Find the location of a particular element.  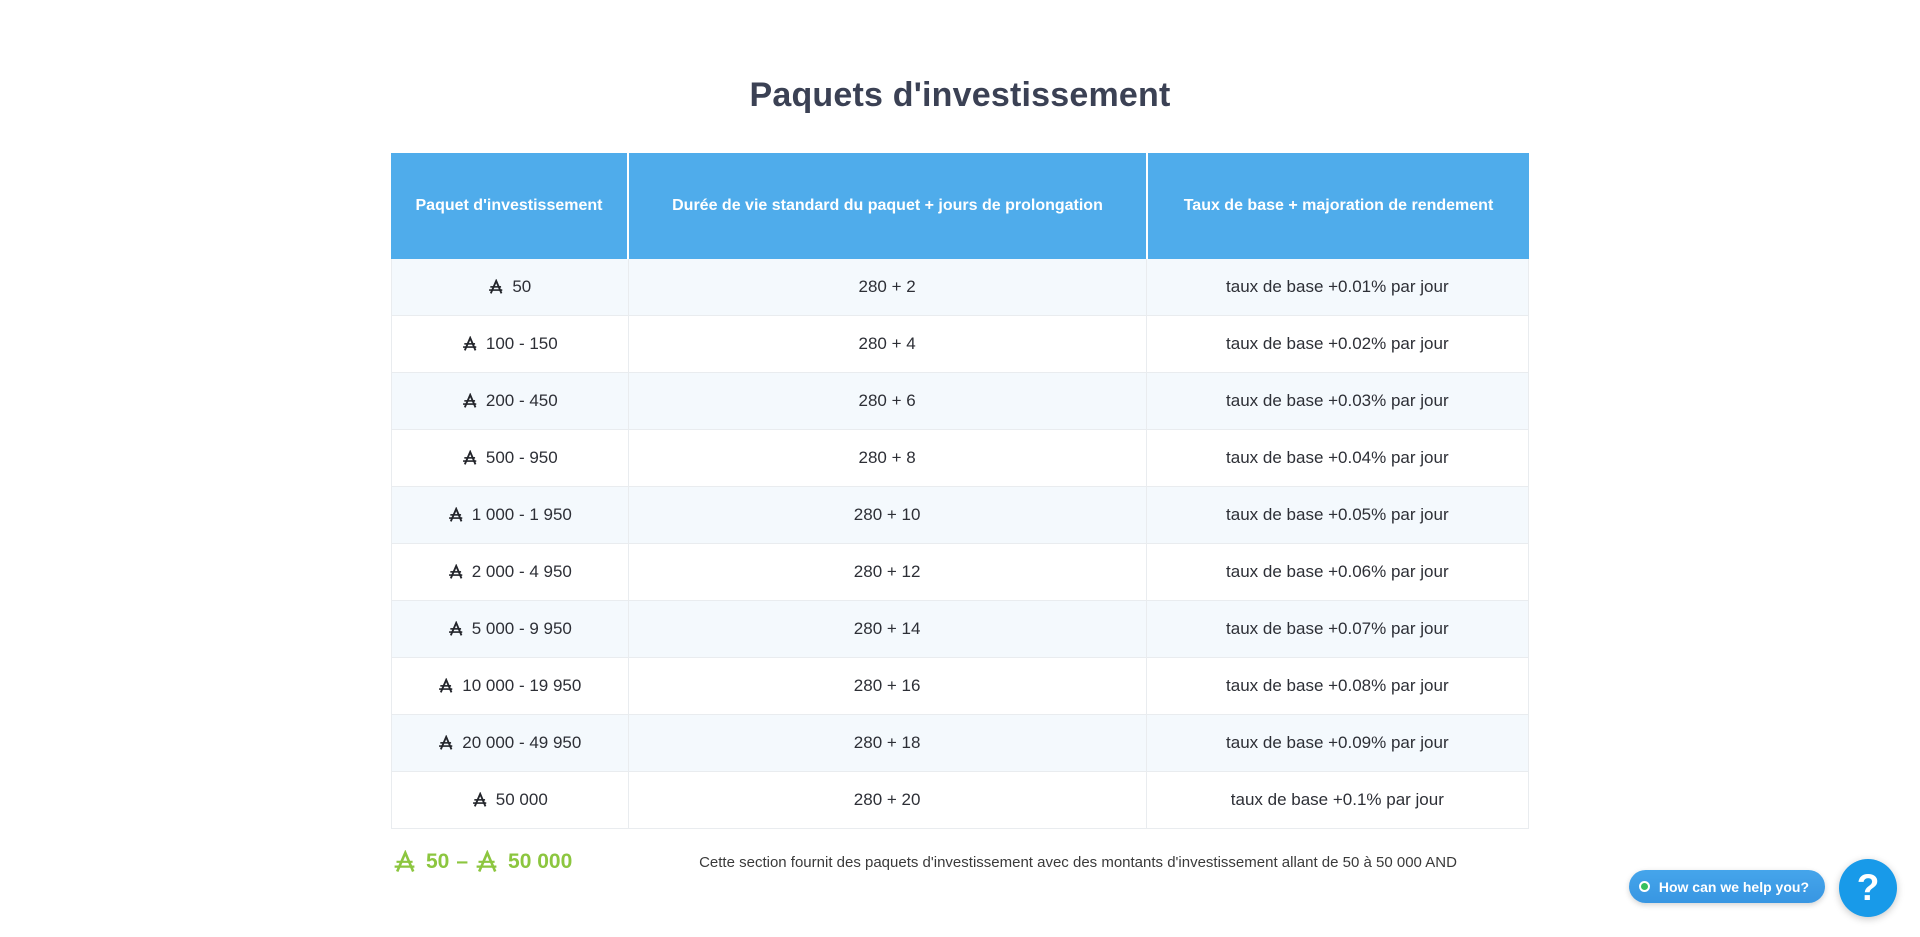

package-cell: 20 000 - 49 950 is located at coordinates (510, 743).